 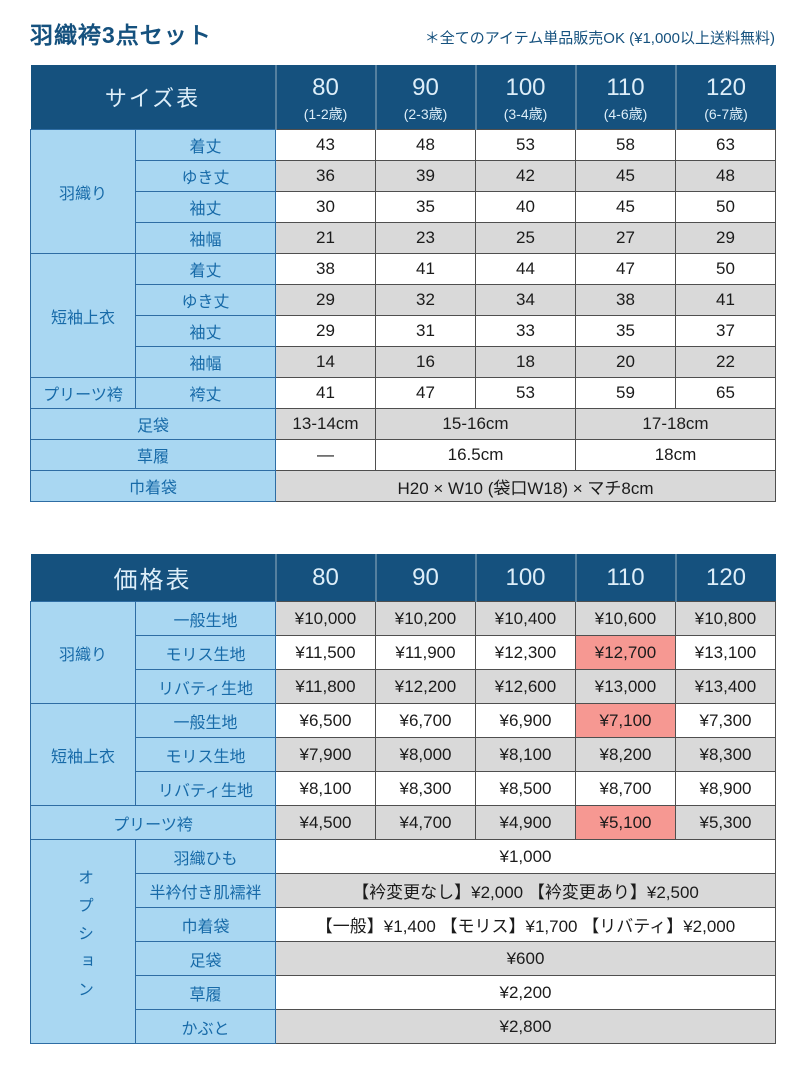 I want to click on size-column-header: 90 (2-3歳), so click(x=425, y=97).